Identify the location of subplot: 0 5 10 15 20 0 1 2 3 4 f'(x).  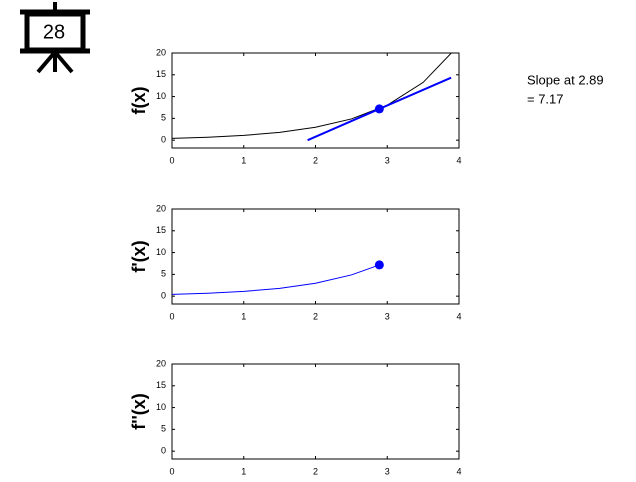
(295, 262).